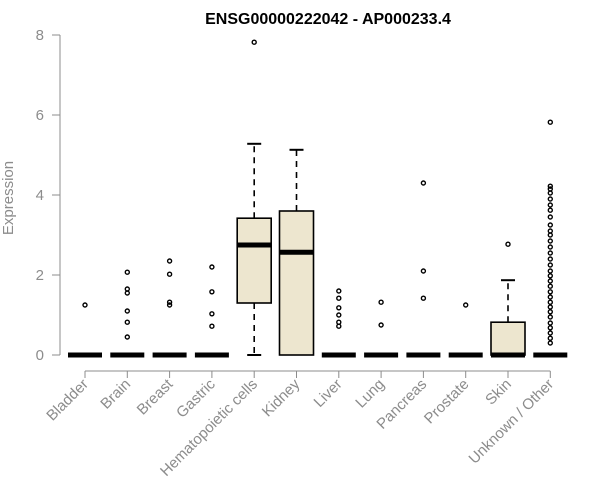  I want to click on chart-title: ENSG00000222042 - AP000233.4, so click(328, 19).